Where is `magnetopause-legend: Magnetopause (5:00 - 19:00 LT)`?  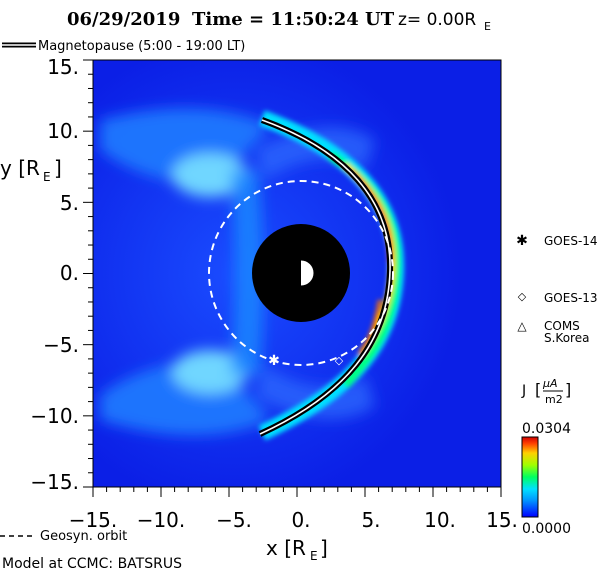
magnetopause-legend: Magnetopause (5:00 - 19:00 LT) is located at coordinates (123, 46).